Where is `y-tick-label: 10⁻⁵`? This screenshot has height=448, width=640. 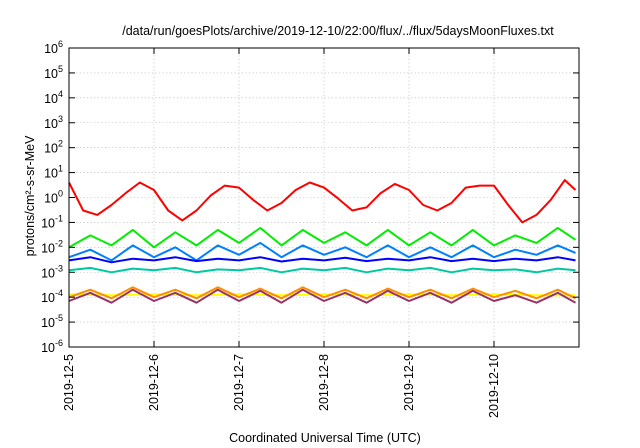 y-tick-label: 10⁻⁵ is located at coordinates (52, 321).